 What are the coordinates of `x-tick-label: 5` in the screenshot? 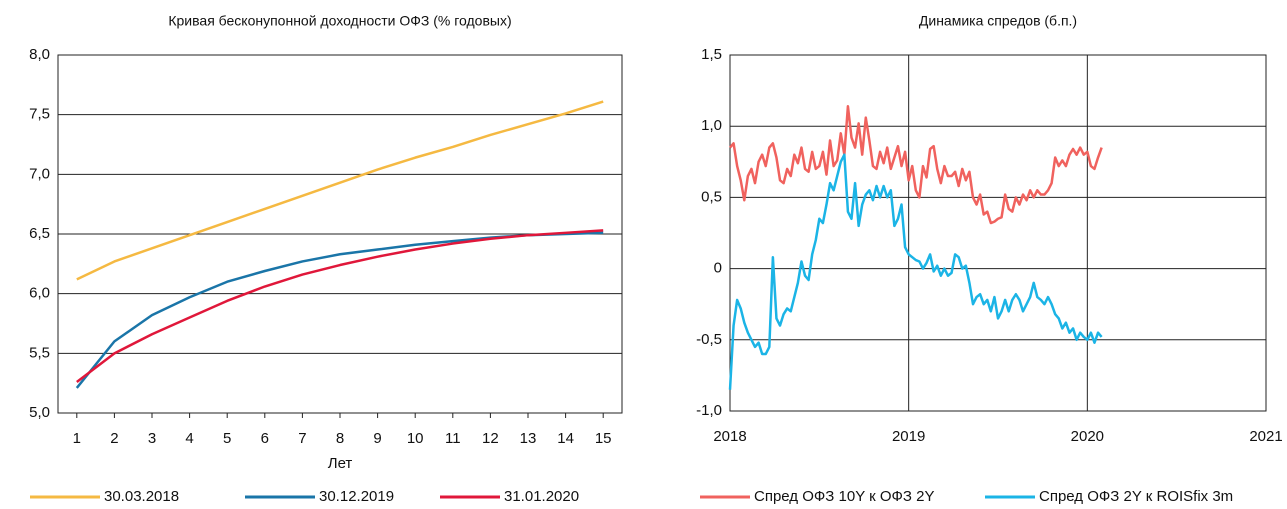 It's located at (227, 438).